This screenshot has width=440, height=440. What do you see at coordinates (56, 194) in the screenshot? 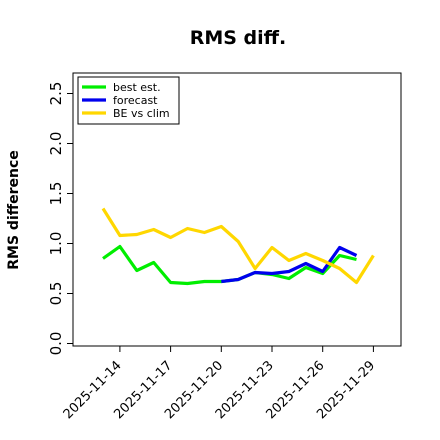
I see `y-tick-label: 1.5` at bounding box center [56, 194].